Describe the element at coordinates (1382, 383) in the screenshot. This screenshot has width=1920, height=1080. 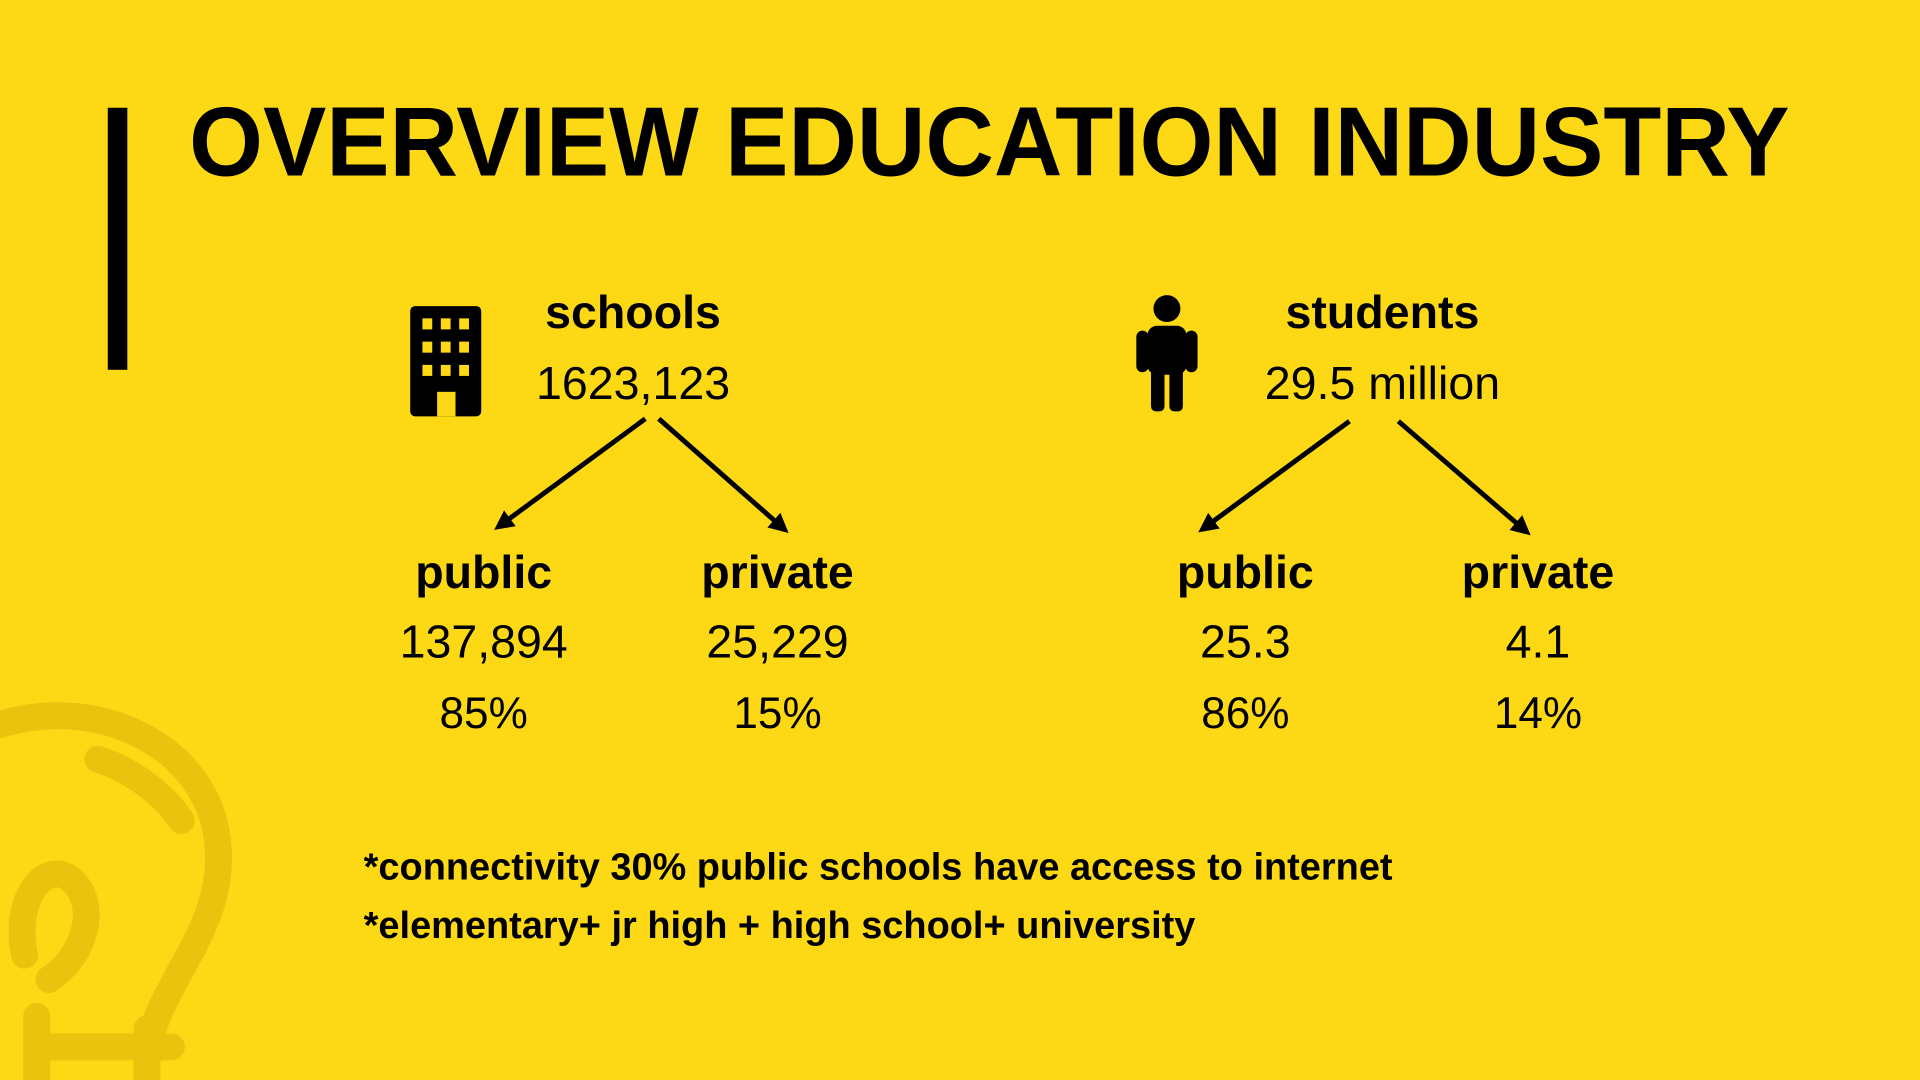
I see `group-total: 29.5 million` at that location.